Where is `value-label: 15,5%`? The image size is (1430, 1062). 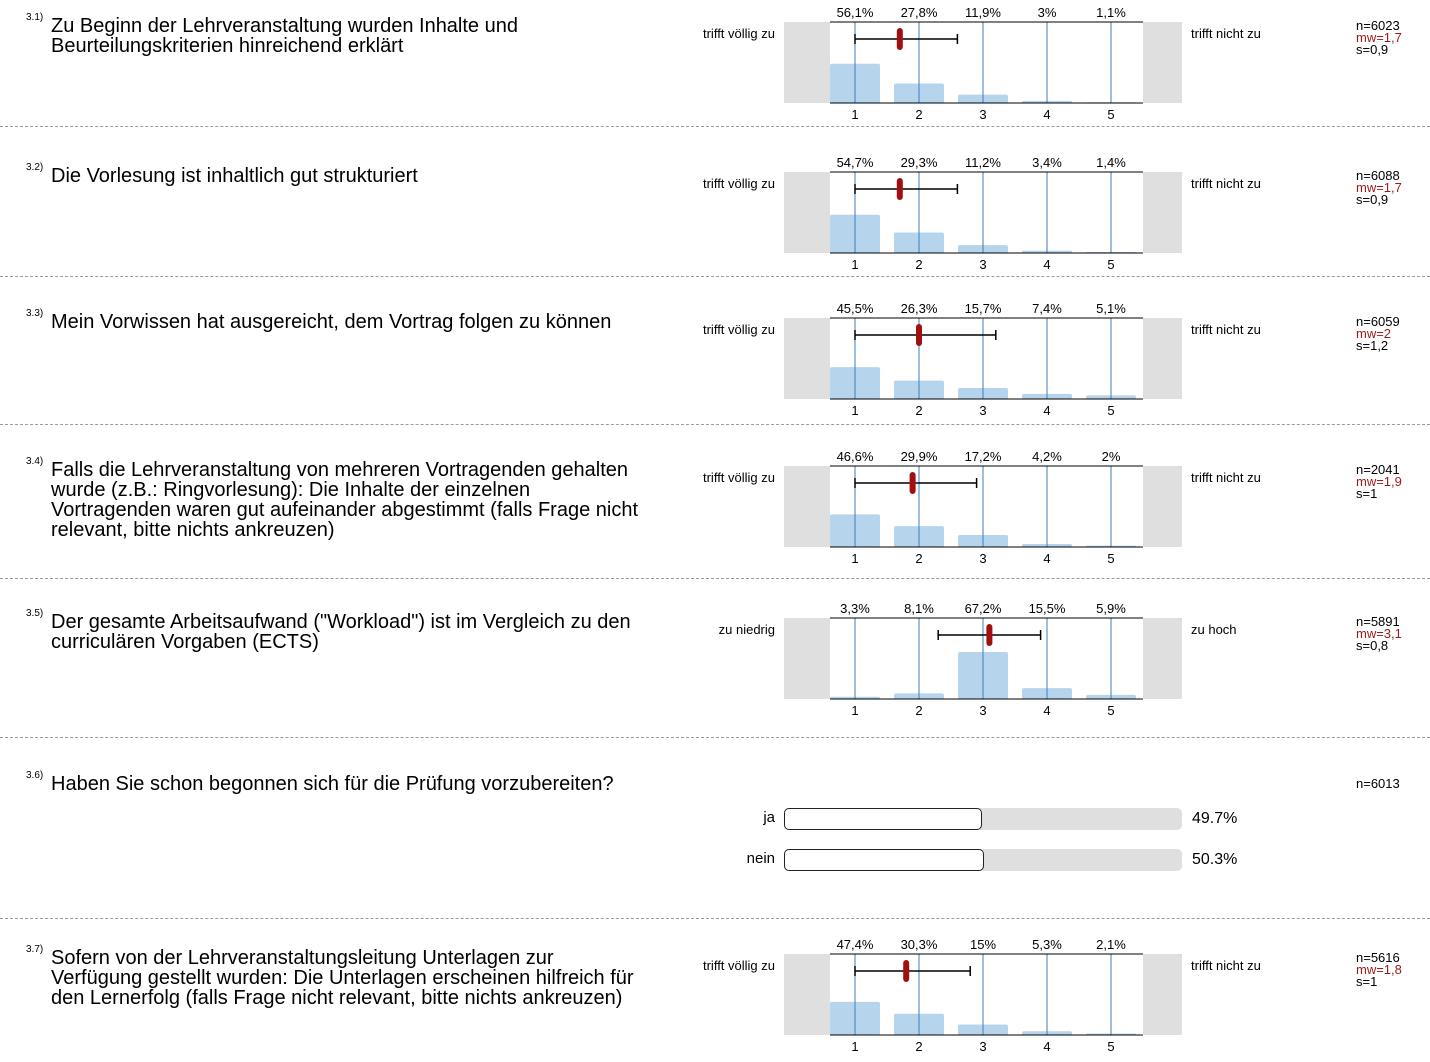 value-label: 15,5% is located at coordinates (1047, 608).